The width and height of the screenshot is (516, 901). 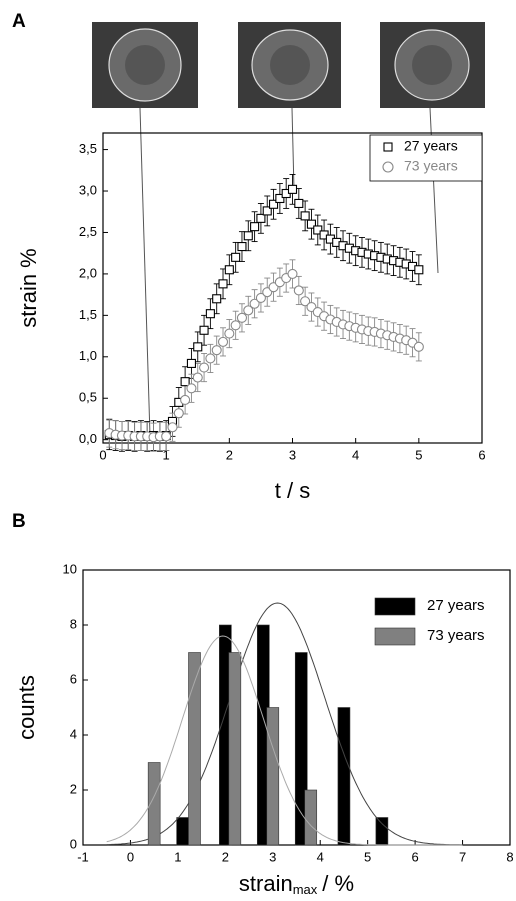 I want to click on y-axis-title: counts, so click(x=26, y=707).